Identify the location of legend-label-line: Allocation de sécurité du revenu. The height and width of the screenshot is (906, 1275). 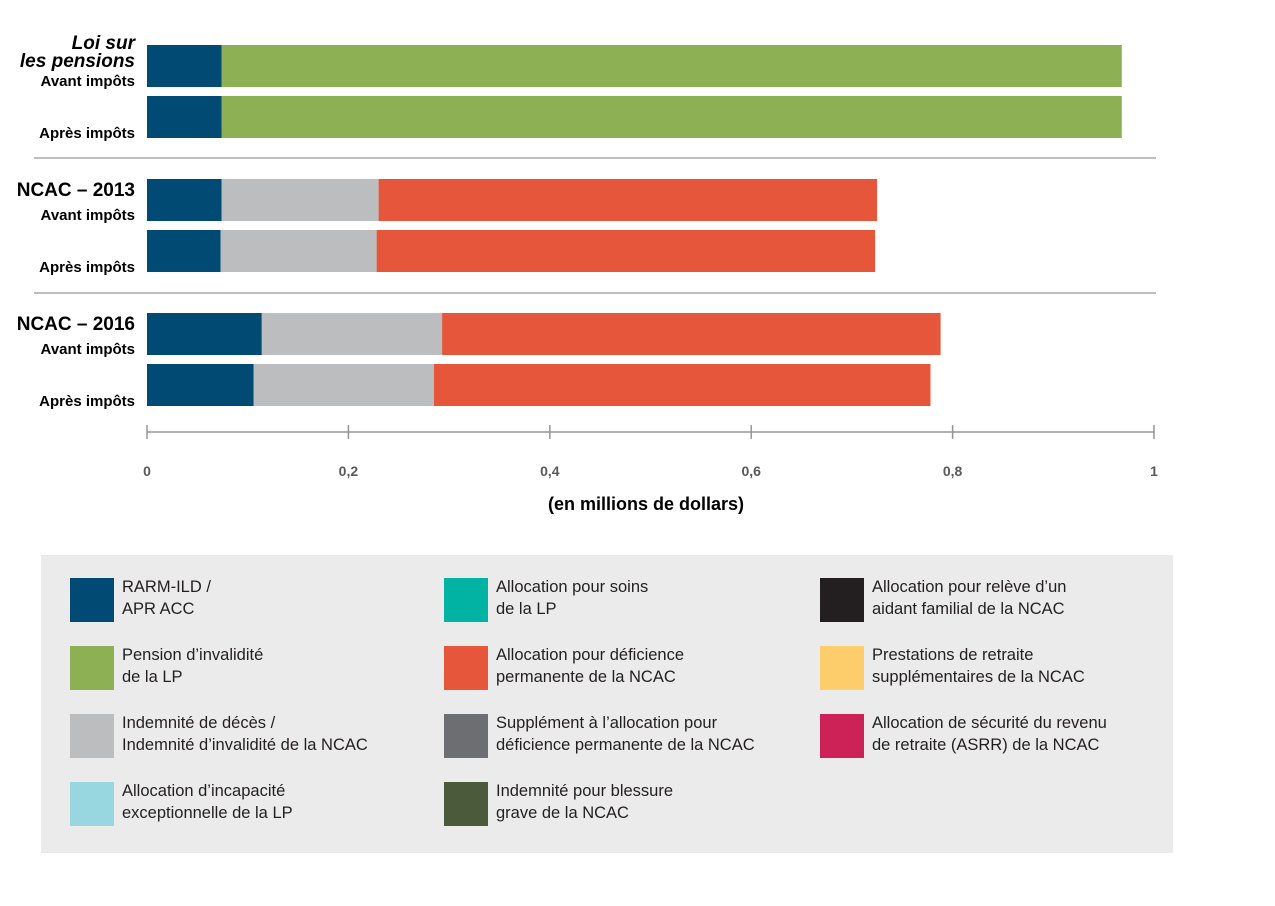
(989, 723).